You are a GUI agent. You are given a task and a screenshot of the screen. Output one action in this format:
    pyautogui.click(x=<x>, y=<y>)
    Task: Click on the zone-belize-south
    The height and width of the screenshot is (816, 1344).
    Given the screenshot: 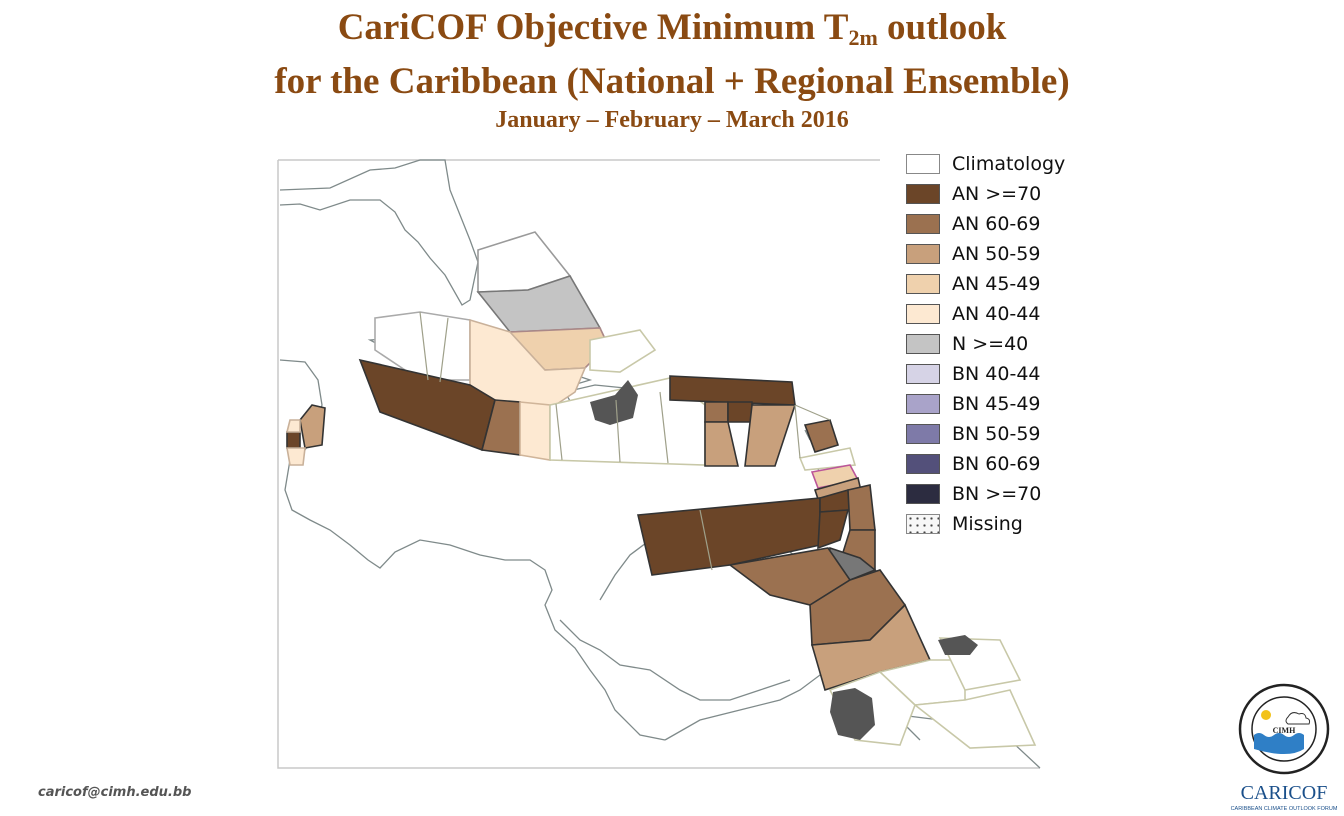 What is the action you would take?
    pyautogui.click(x=296, y=456)
    